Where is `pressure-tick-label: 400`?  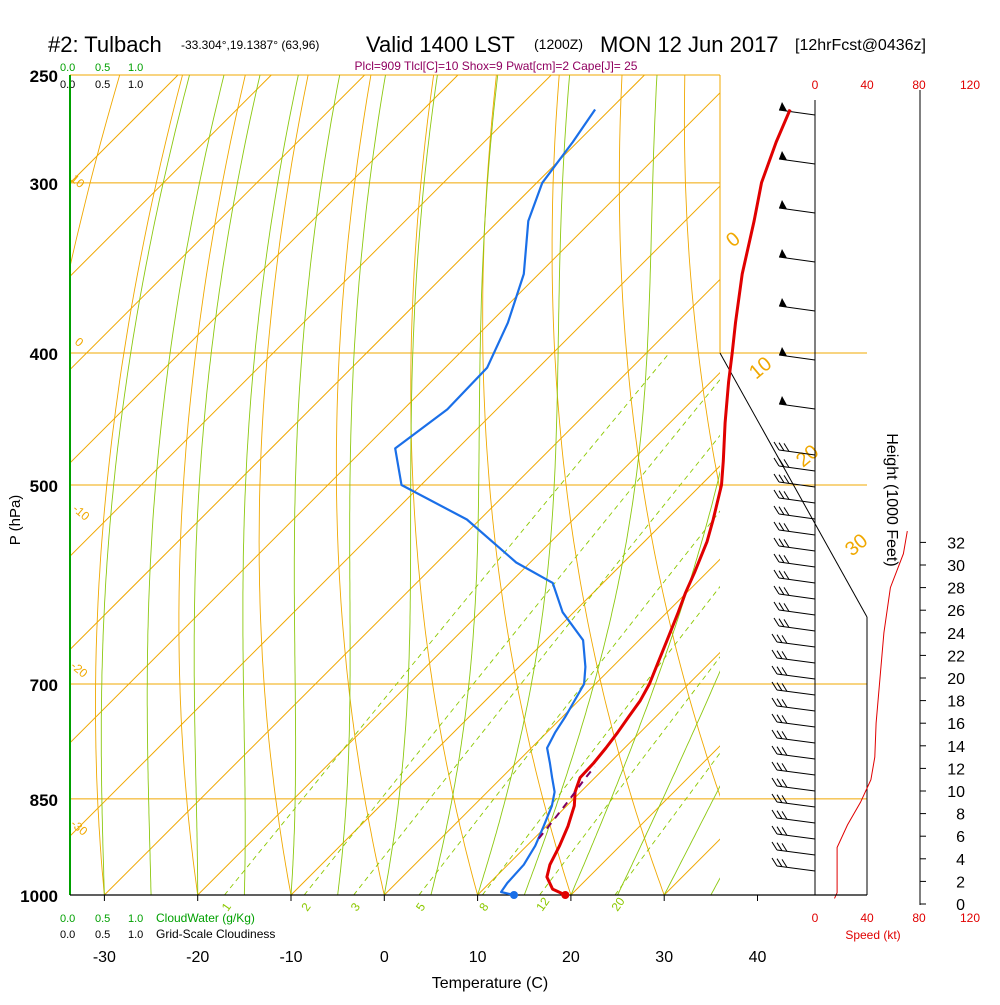 pressure-tick-label: 400 is located at coordinates (44, 354).